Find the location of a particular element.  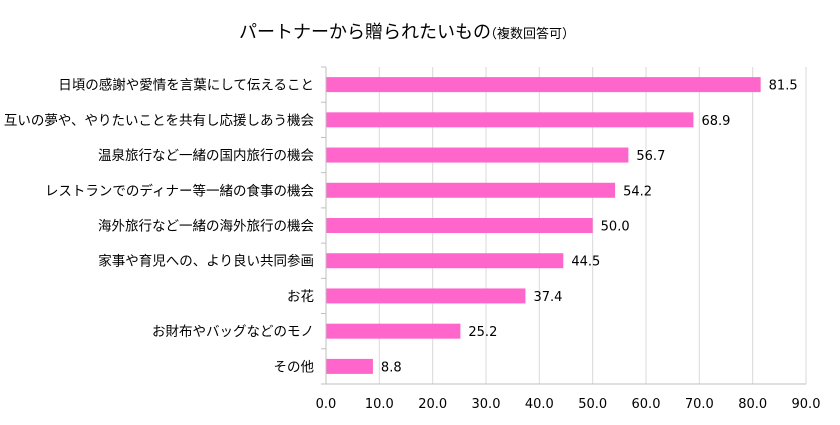

category-label: レストランでのディナー等一緒の食事の機会 is located at coordinates (179, 190).